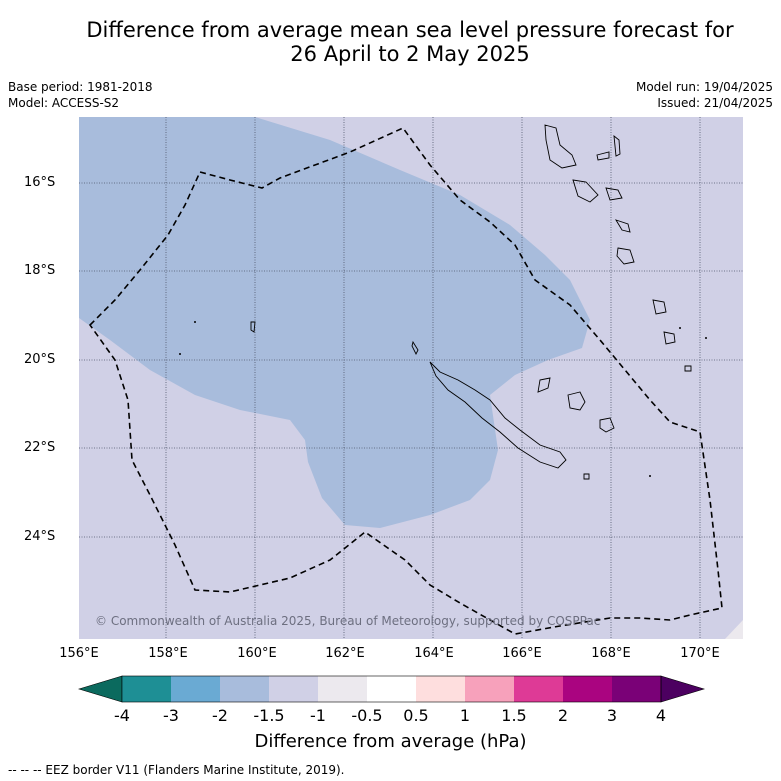  What do you see at coordinates (80, 95) in the screenshot?
I see `meta-left: Base period: 1981-2018 Model: ACCESS-S2` at bounding box center [80, 95].